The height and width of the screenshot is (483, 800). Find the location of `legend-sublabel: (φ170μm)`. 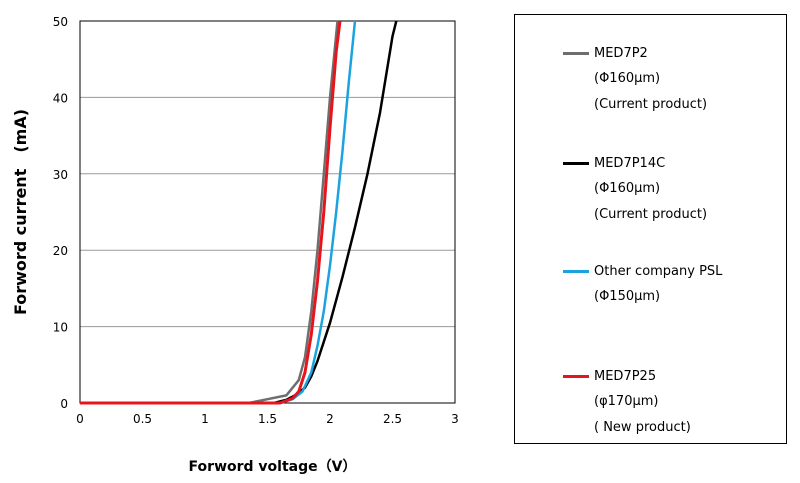

legend-sublabel: (φ170μm) is located at coordinates (626, 401).